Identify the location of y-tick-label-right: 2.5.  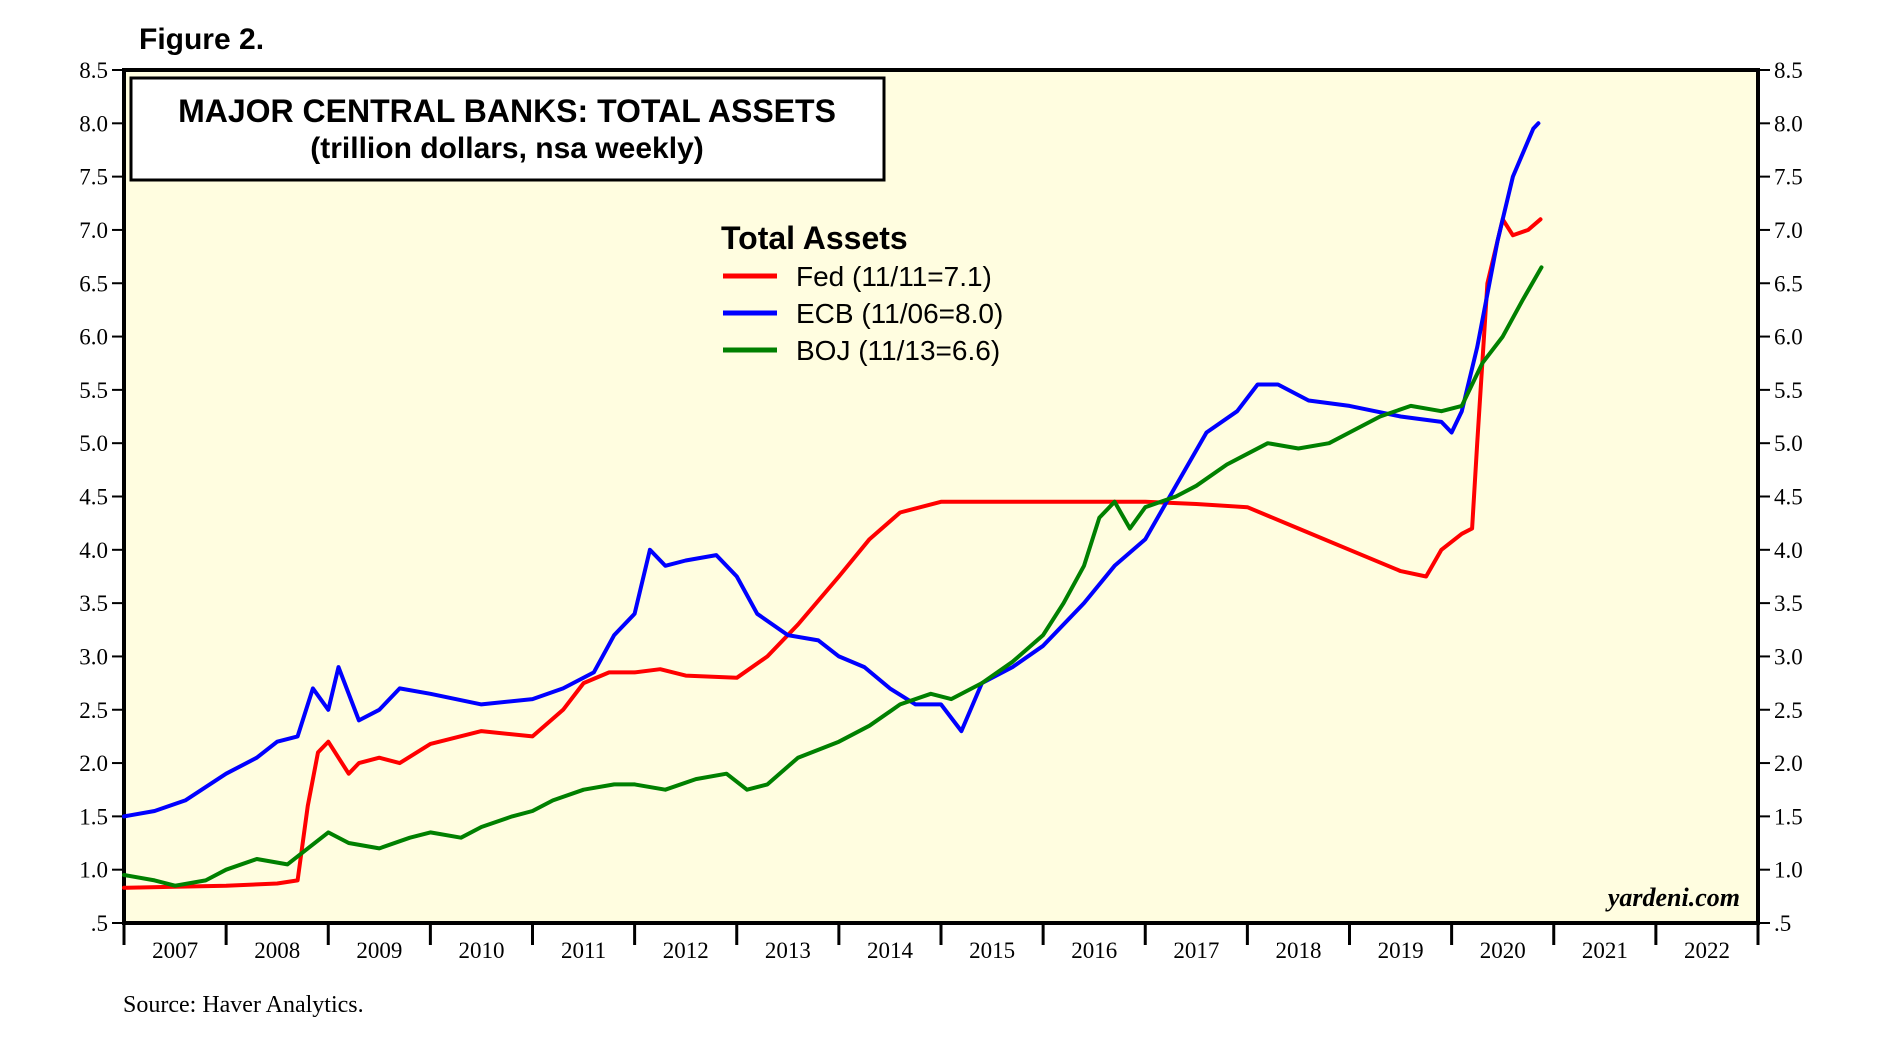
(1788, 710).